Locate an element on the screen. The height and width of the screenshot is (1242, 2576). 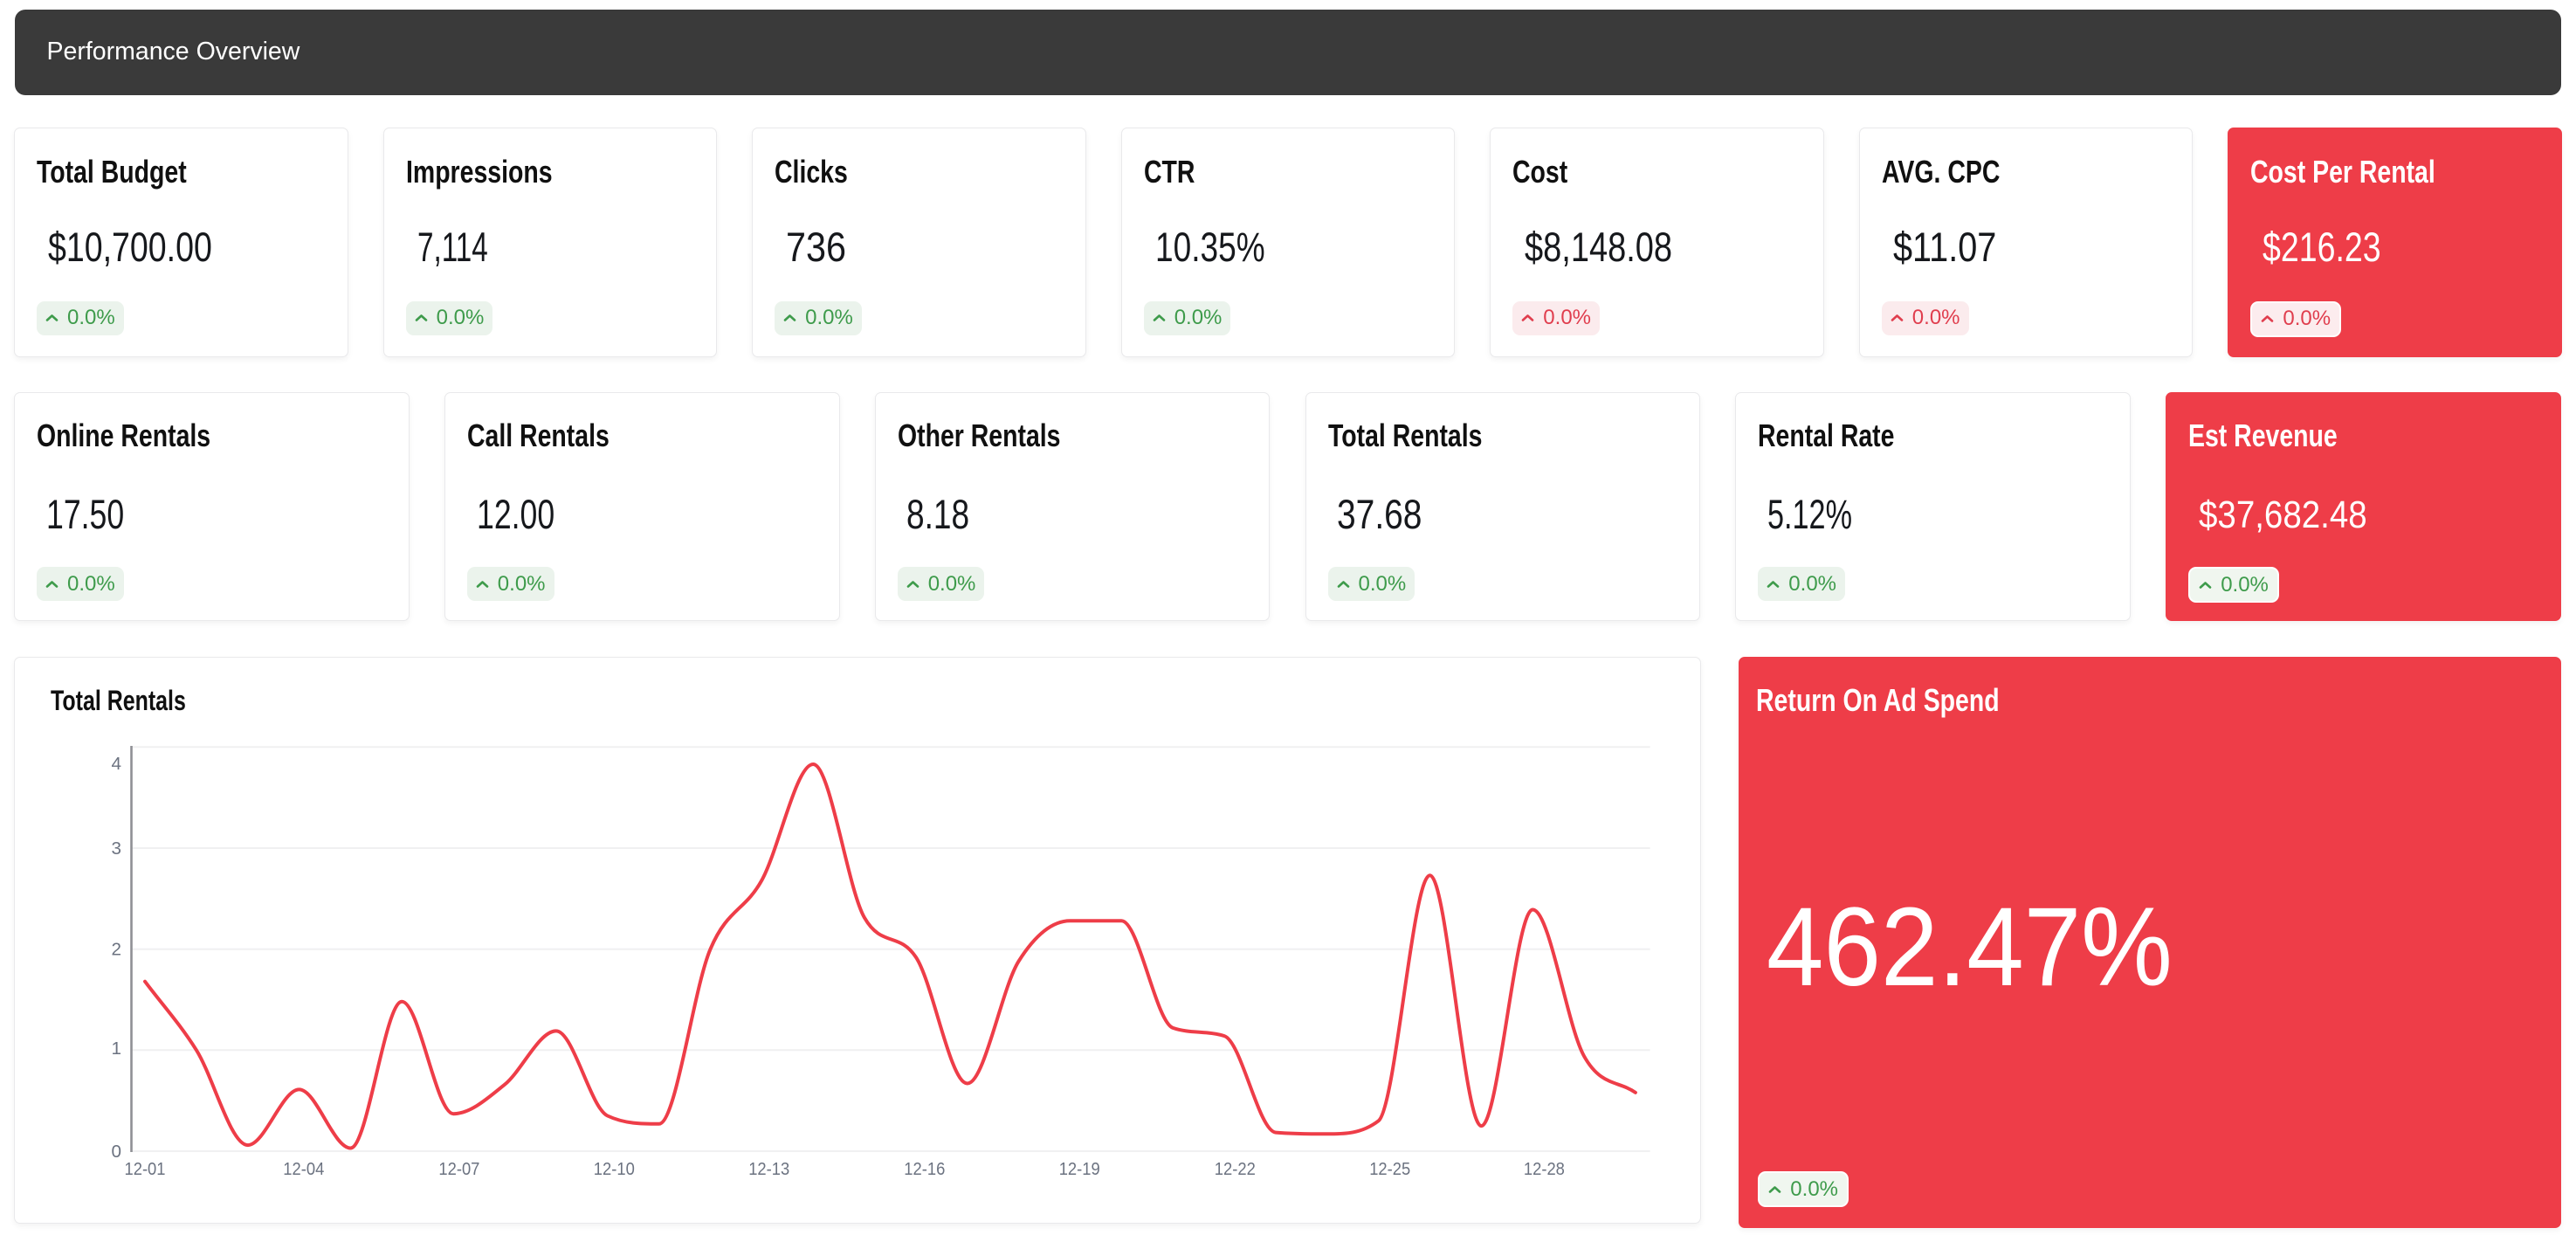
svg-text: 12-19 is located at coordinates (1079, 1169).